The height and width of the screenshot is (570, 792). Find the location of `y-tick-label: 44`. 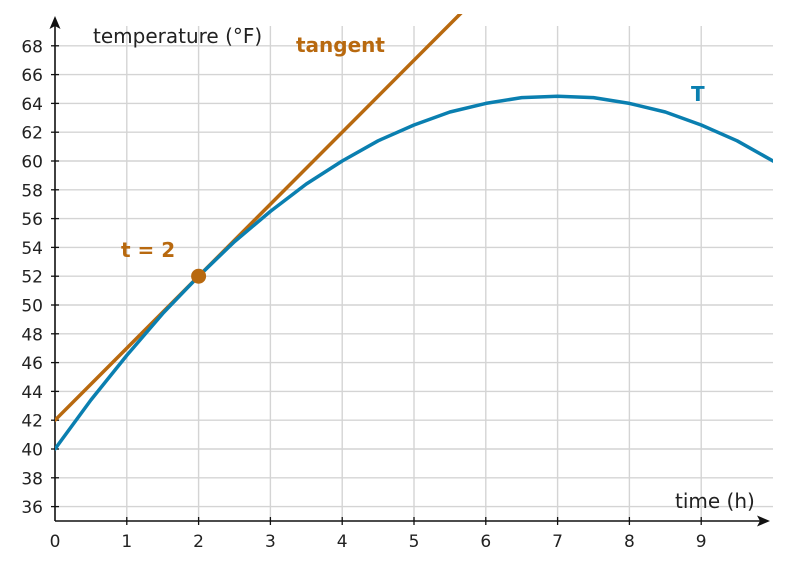

y-tick-label: 44 is located at coordinates (32, 393).